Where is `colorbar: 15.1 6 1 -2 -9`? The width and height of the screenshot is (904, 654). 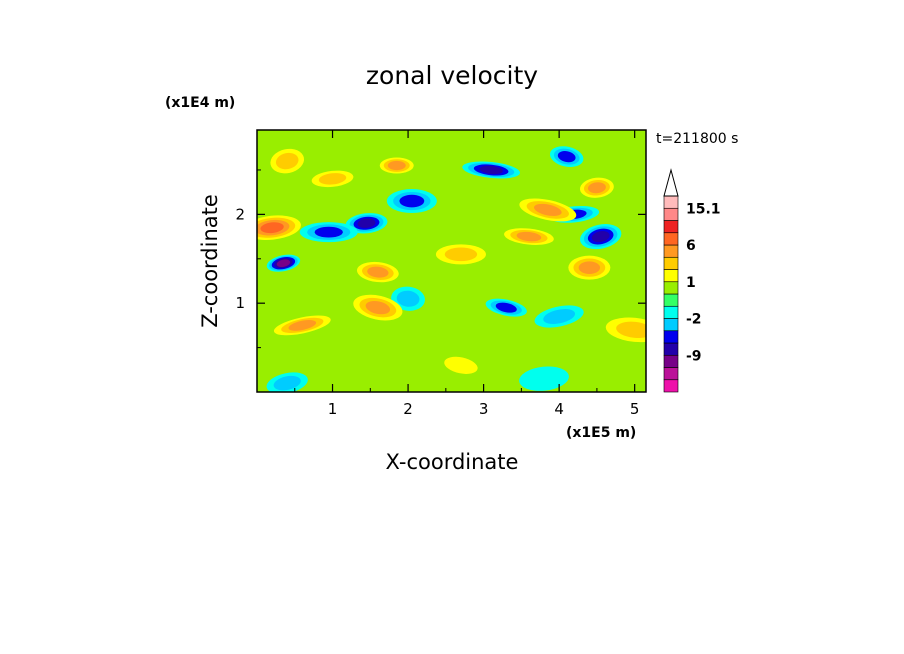
colorbar: 15.1 6 1 -2 -9 is located at coordinates (692, 280).